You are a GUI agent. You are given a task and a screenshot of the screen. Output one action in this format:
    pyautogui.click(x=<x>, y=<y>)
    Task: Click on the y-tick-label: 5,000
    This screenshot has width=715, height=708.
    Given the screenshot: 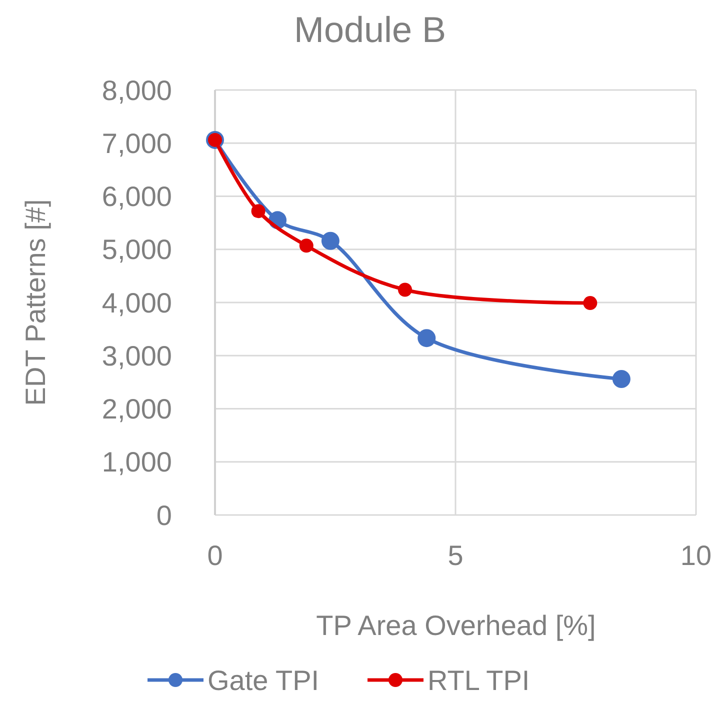 What is the action you would take?
    pyautogui.click(x=137, y=250)
    